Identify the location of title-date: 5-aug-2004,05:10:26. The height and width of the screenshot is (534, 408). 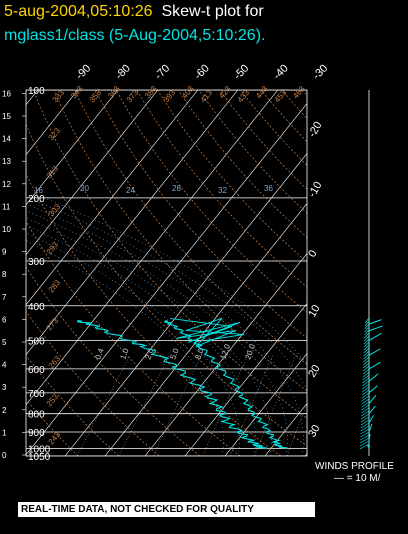
(78, 11).